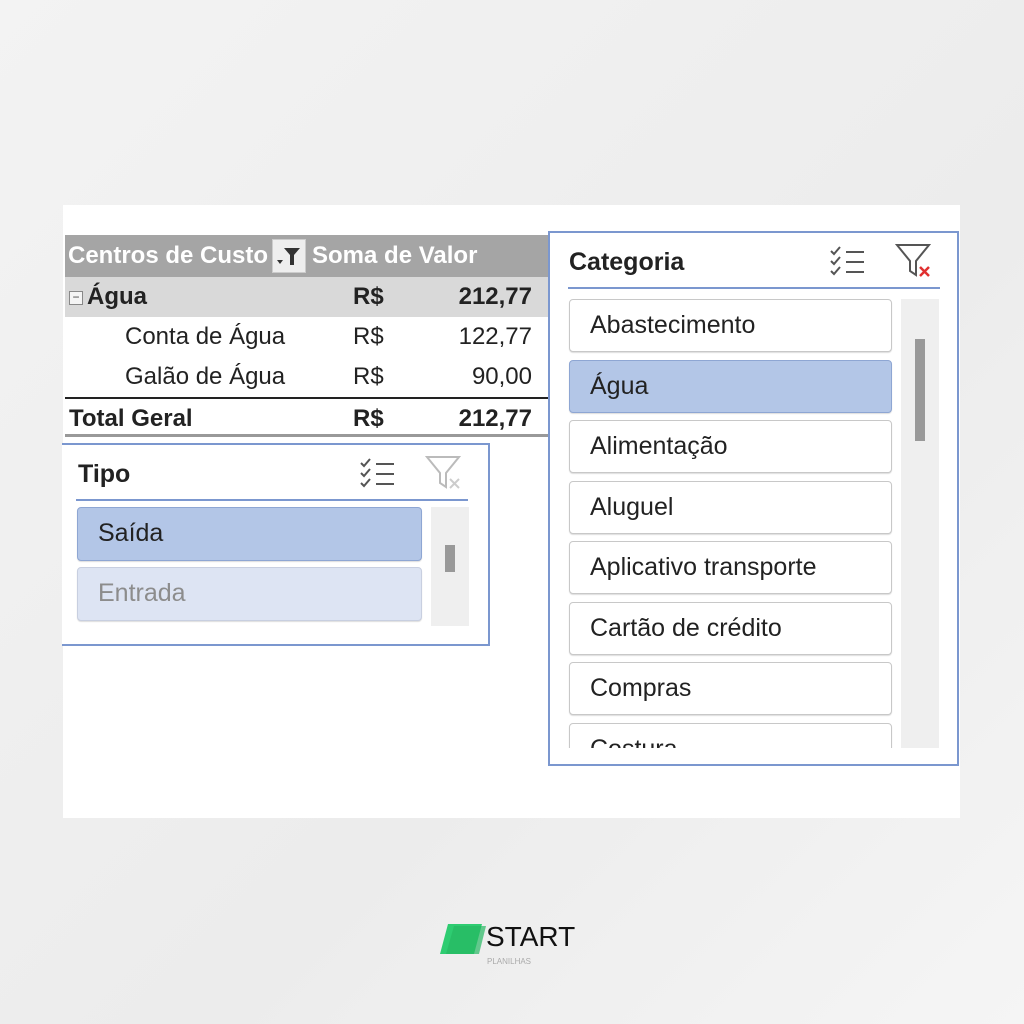  What do you see at coordinates (495, 336) in the screenshot?
I see `value: 122,77` at bounding box center [495, 336].